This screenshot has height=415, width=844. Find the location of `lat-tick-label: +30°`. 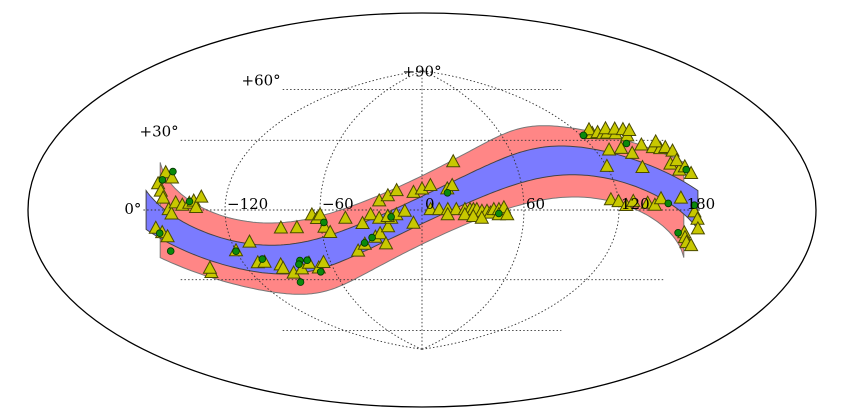

lat-tick-label: +30° is located at coordinates (159, 131).